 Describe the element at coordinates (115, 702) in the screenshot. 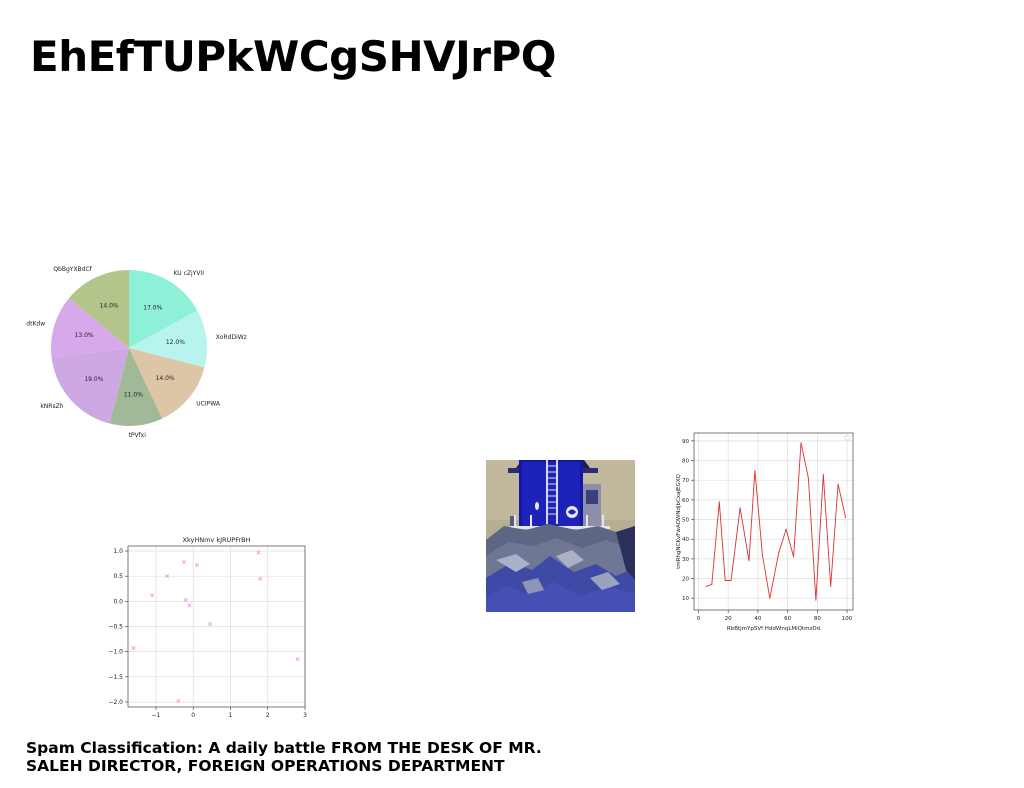

I see `y-tick-label: −2.0` at that location.